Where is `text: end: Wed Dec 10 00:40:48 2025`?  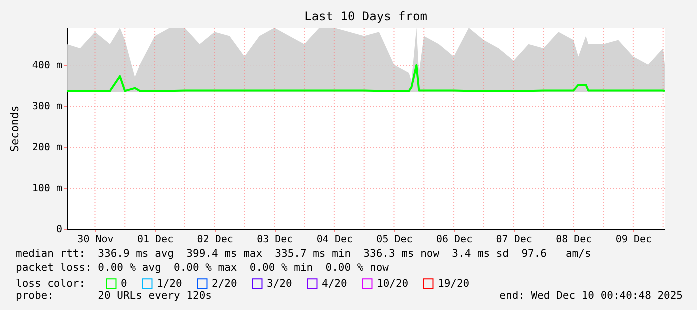
text: end: Wed Dec 10 00:40:48 2025 is located at coordinates (591, 296).